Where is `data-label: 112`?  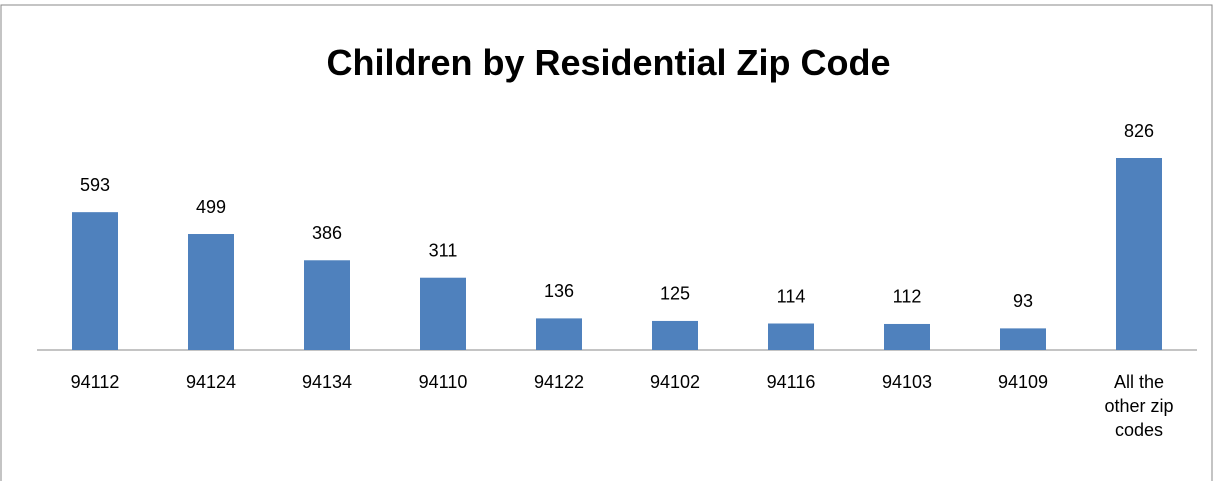
data-label: 112 is located at coordinates (907, 297).